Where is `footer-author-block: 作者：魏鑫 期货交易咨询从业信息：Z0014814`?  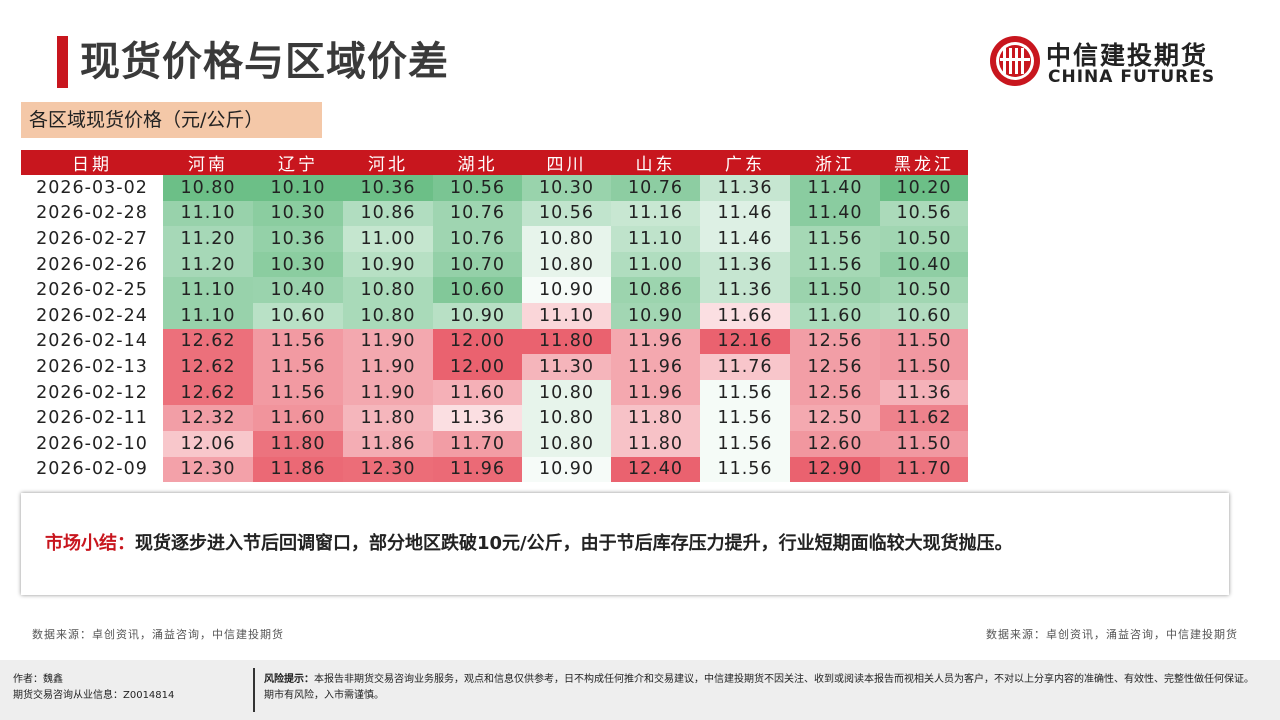 footer-author-block: 作者：魏鑫 期货交易咨询从业信息：Z0014814 is located at coordinates (93, 688).